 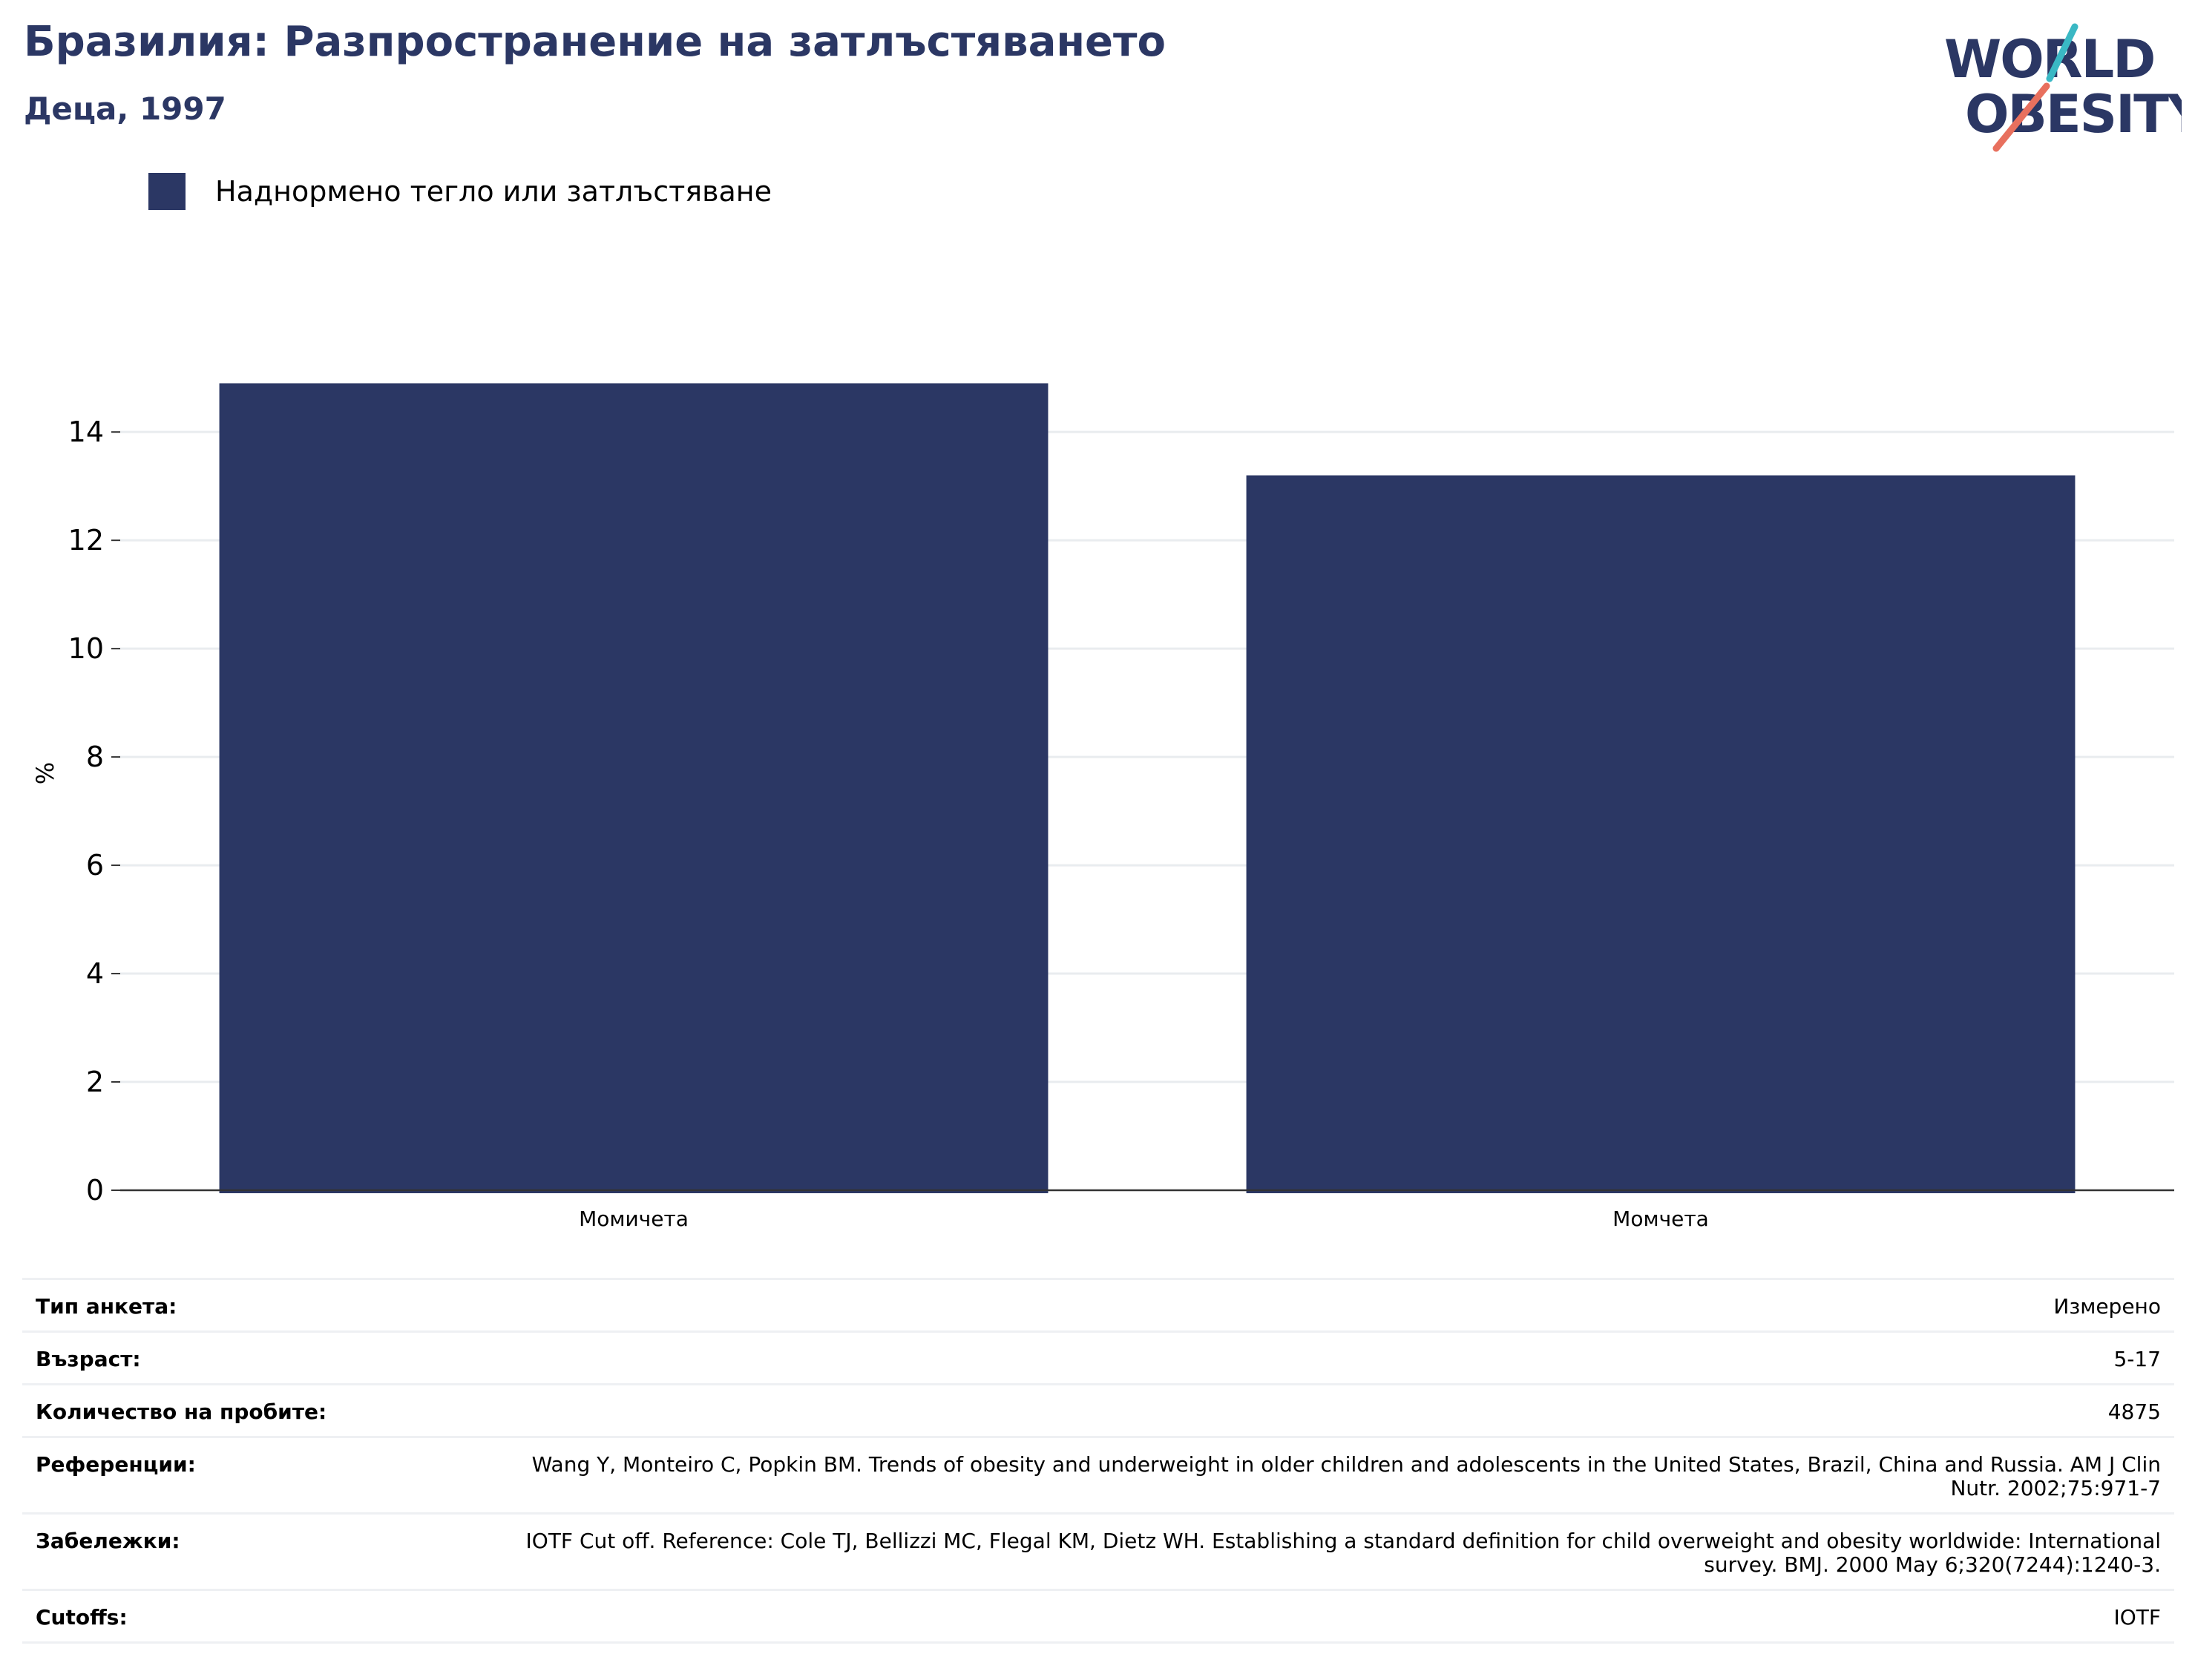 I want to click on info-row: Cutoffs: IOTF, so click(x=1098, y=1617).